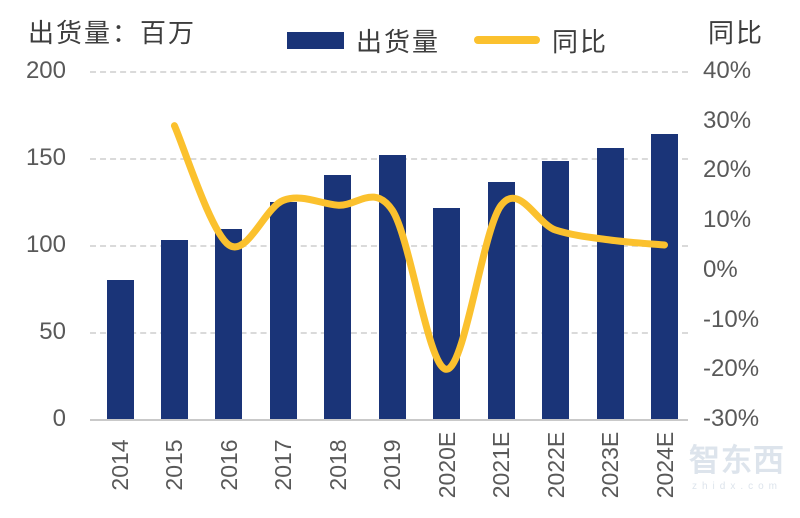  Describe the element at coordinates (720, 269) in the screenshot. I see `right-tick-0%: 0%` at that location.